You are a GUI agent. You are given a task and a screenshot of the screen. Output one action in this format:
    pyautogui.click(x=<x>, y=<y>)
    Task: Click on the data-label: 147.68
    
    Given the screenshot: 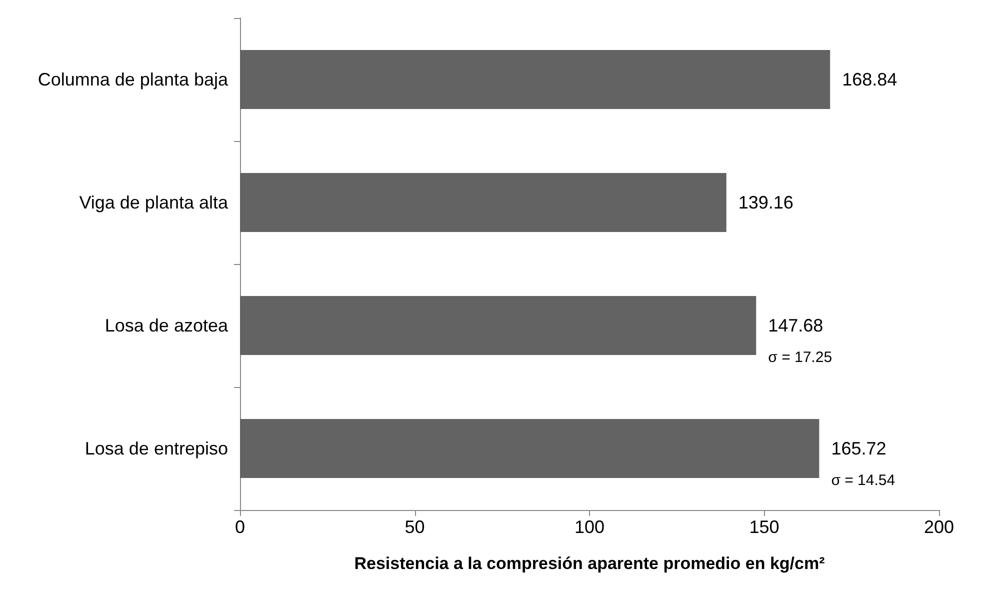 What is the action you would take?
    pyautogui.click(x=796, y=326)
    